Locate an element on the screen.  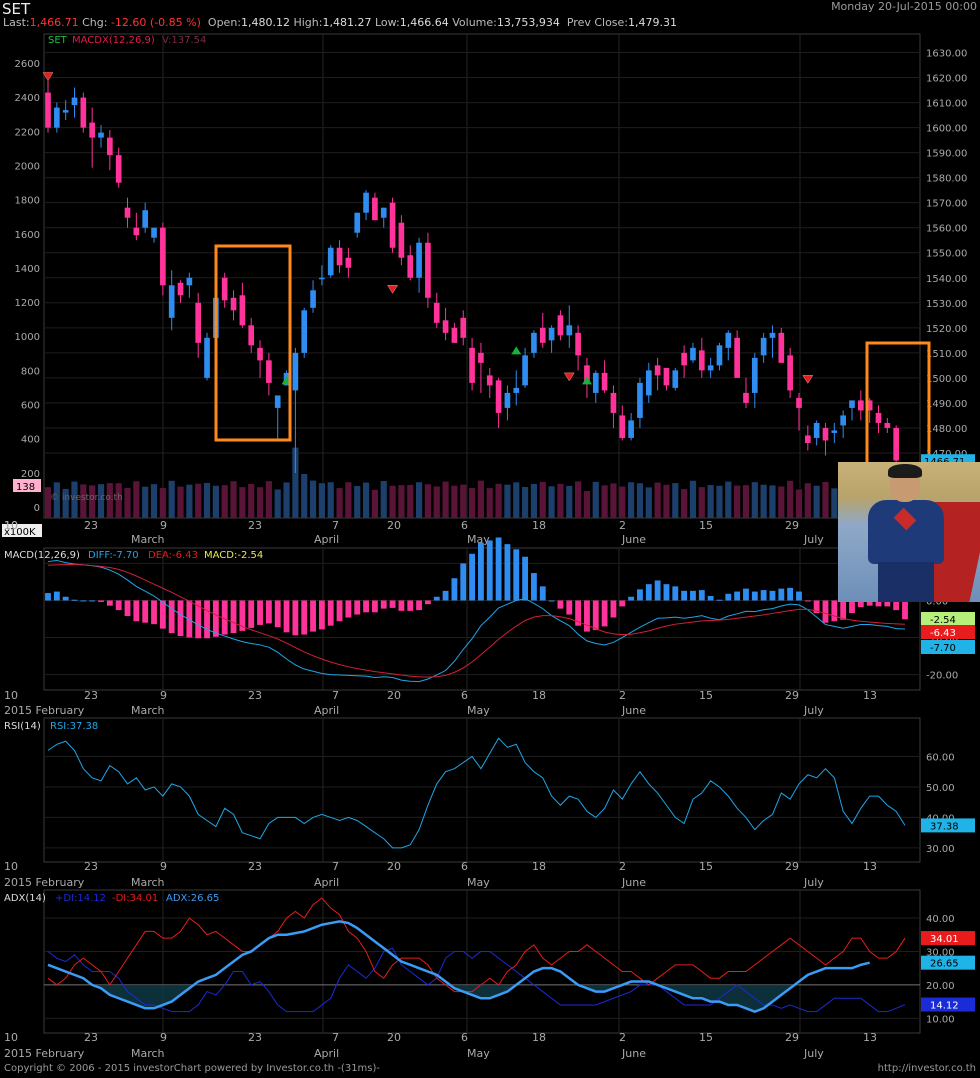
chg-label: Chg: is located at coordinates (95, 22).